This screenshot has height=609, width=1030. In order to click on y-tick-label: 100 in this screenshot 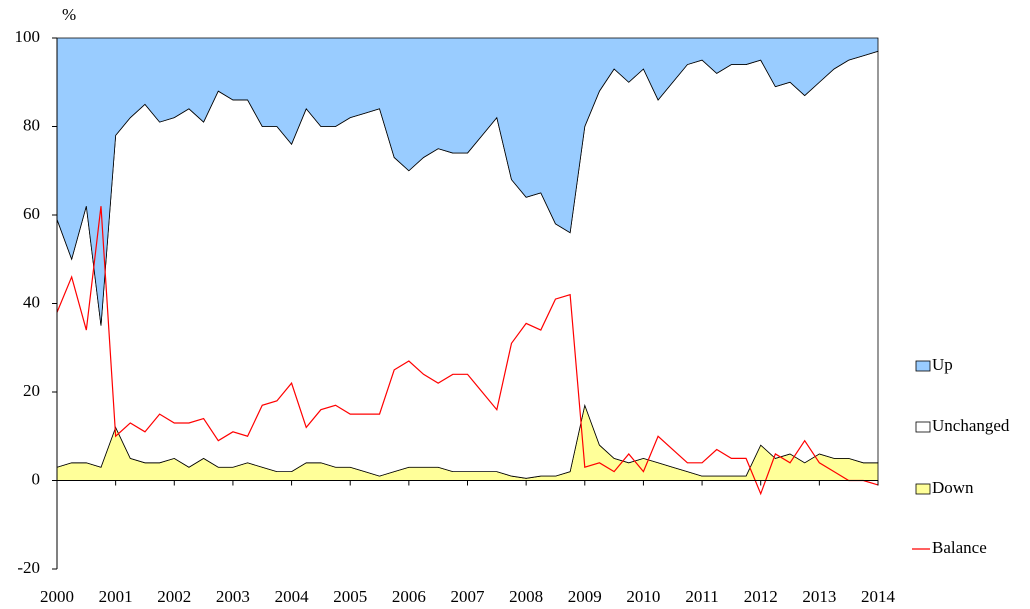, I will do `click(28, 36)`.